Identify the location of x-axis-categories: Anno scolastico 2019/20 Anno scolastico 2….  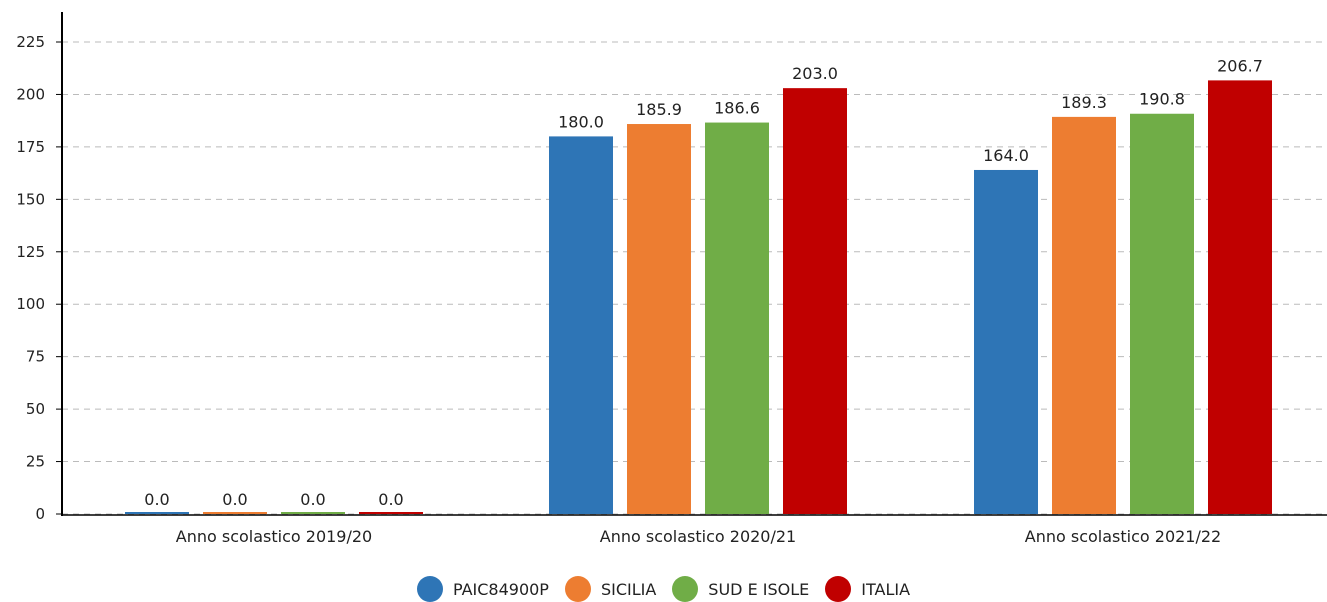
(698, 536).